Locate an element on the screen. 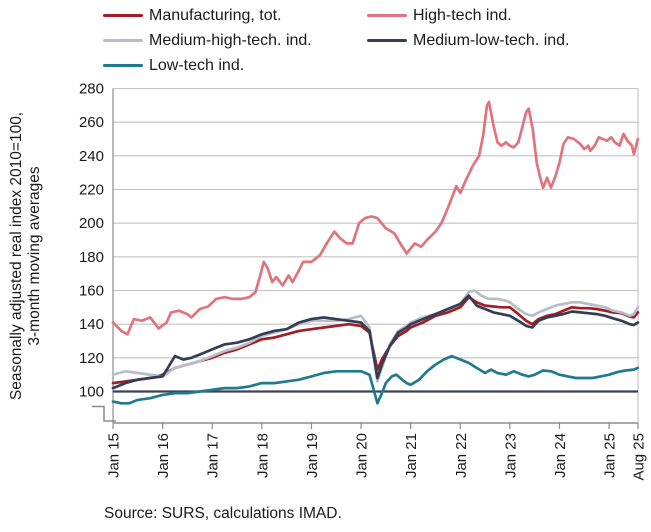 The width and height of the screenshot is (651, 532). y-tick-label: 200 is located at coordinates (91, 223).